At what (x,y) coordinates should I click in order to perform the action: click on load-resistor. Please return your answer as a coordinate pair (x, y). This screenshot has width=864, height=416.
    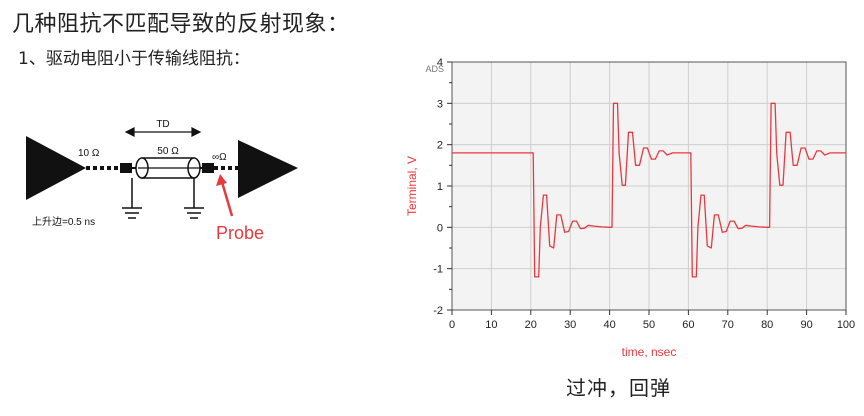
    Looking at the image, I should click on (208, 168).